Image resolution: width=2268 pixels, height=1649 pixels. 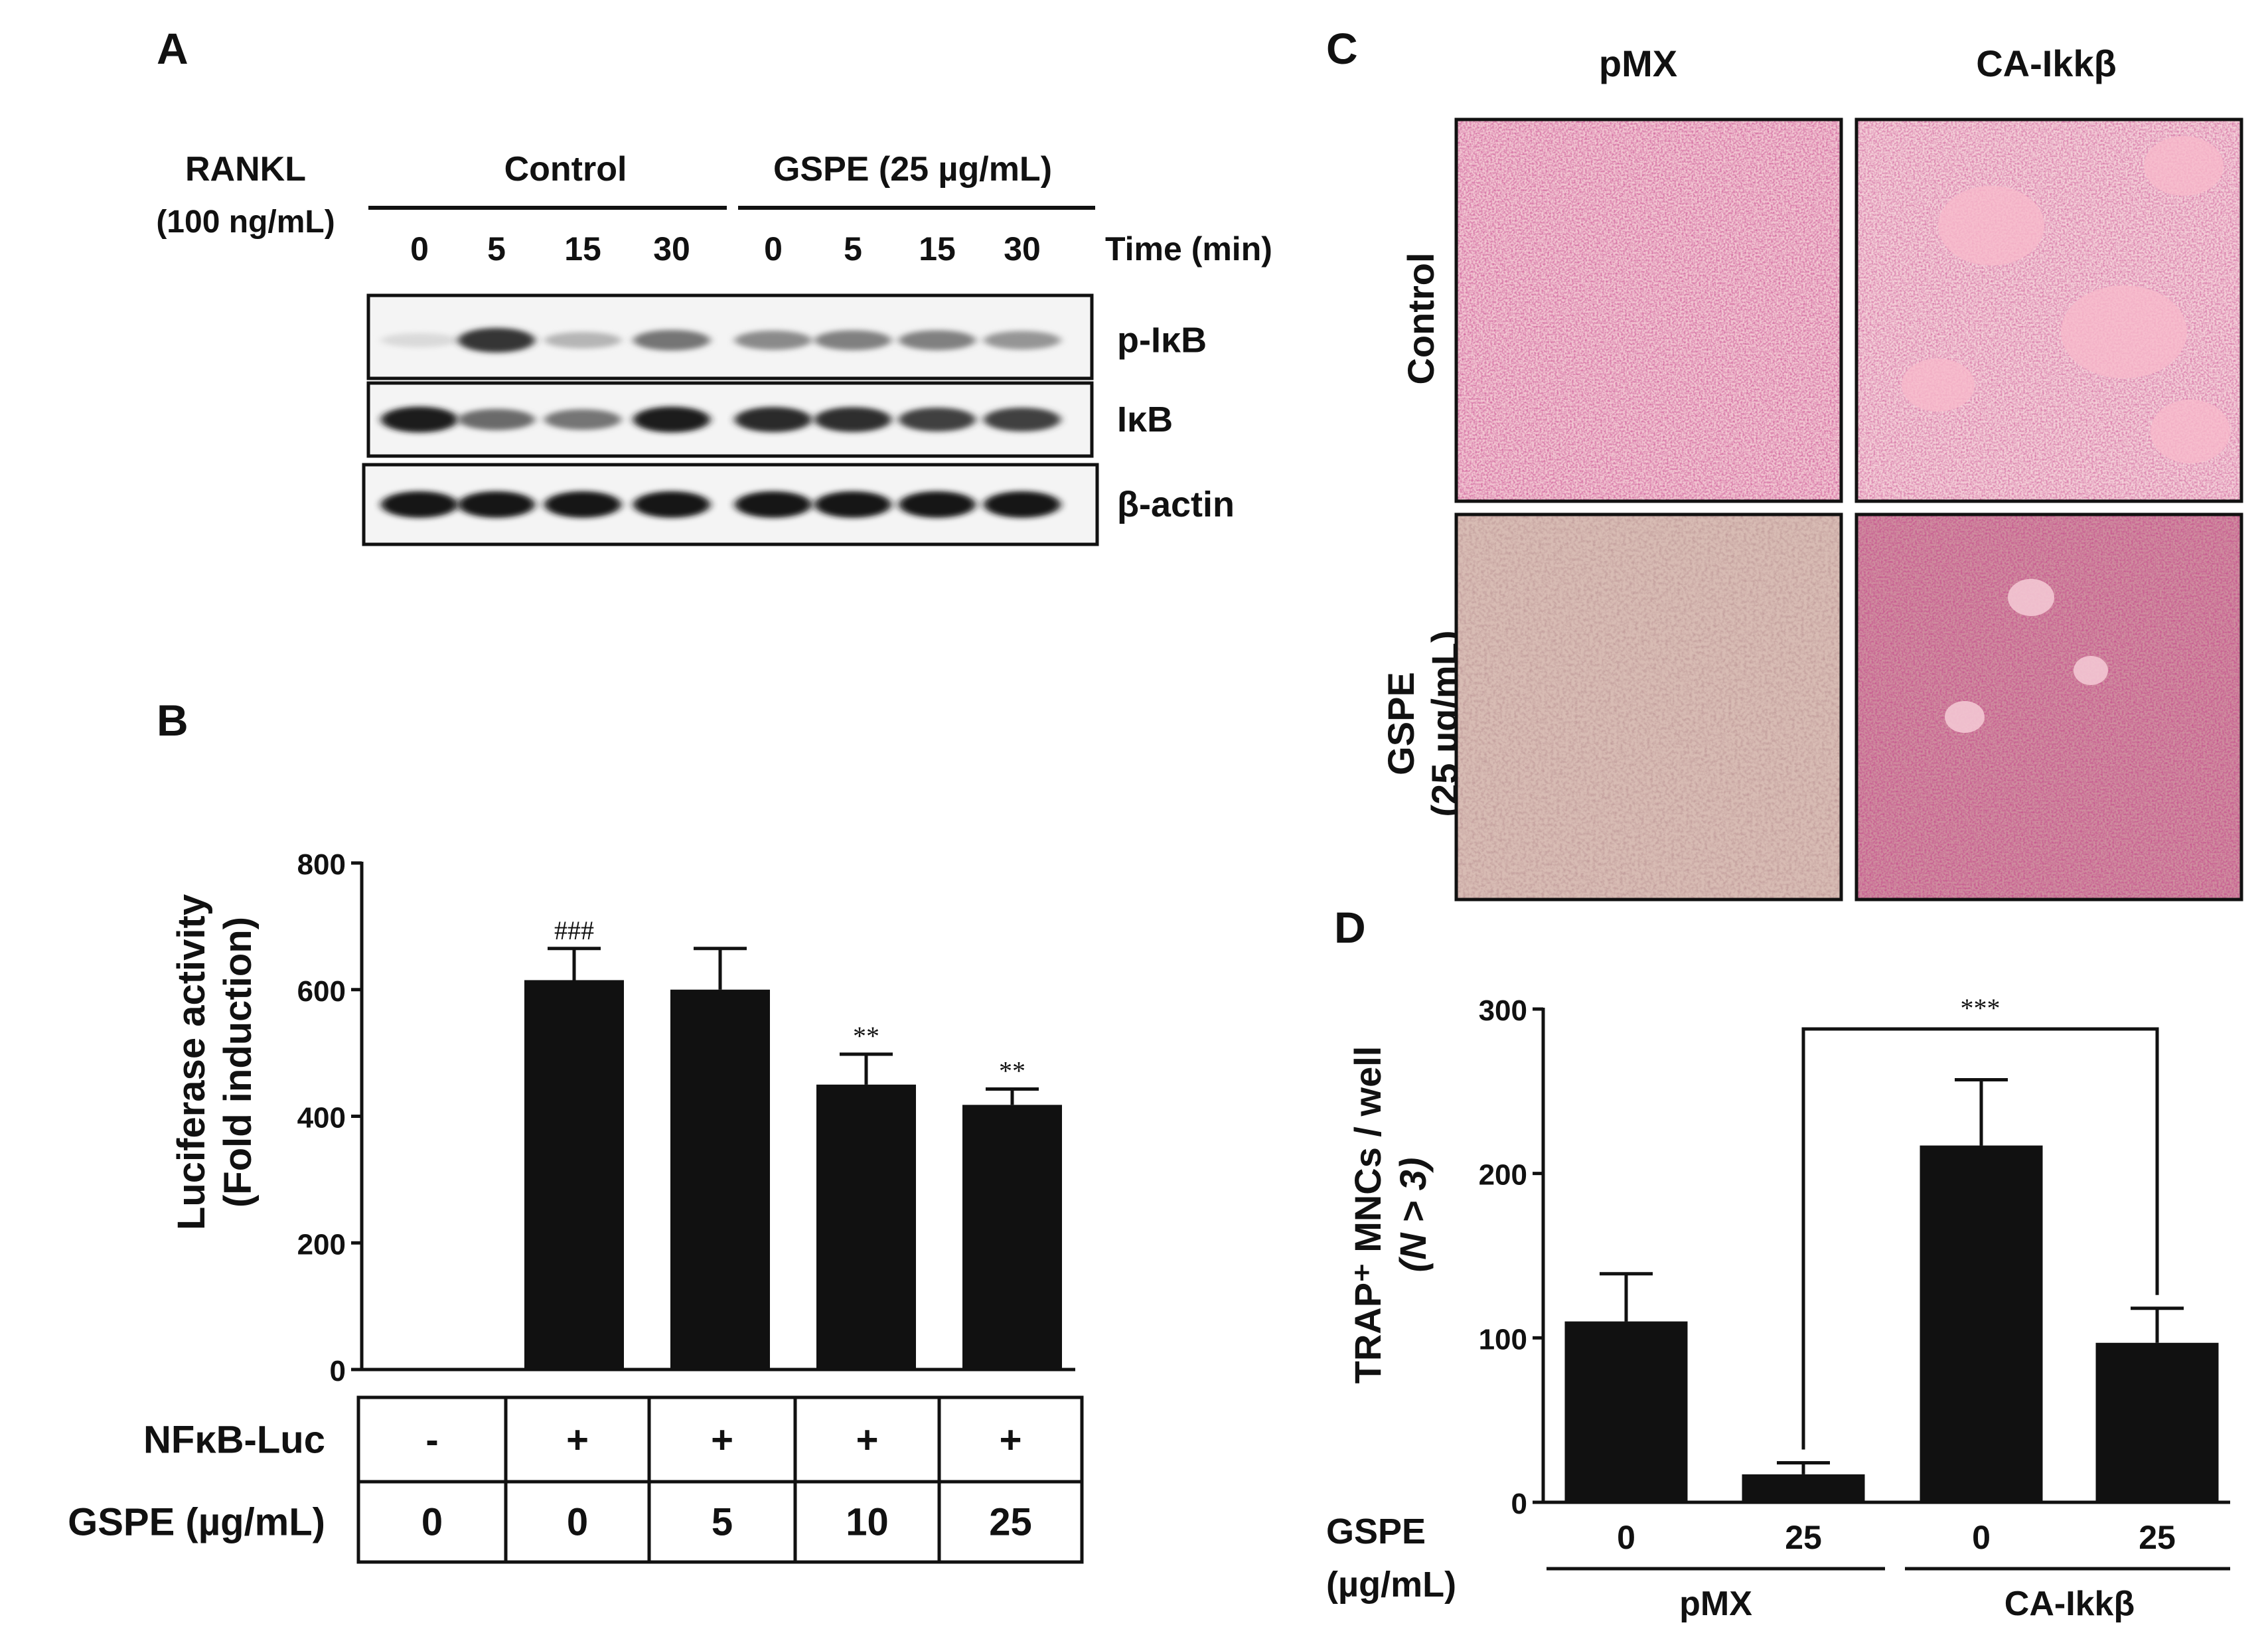 I want to click on chart-b: 0 200 400 600 800 ### ** **, so click(x=686, y=1117).